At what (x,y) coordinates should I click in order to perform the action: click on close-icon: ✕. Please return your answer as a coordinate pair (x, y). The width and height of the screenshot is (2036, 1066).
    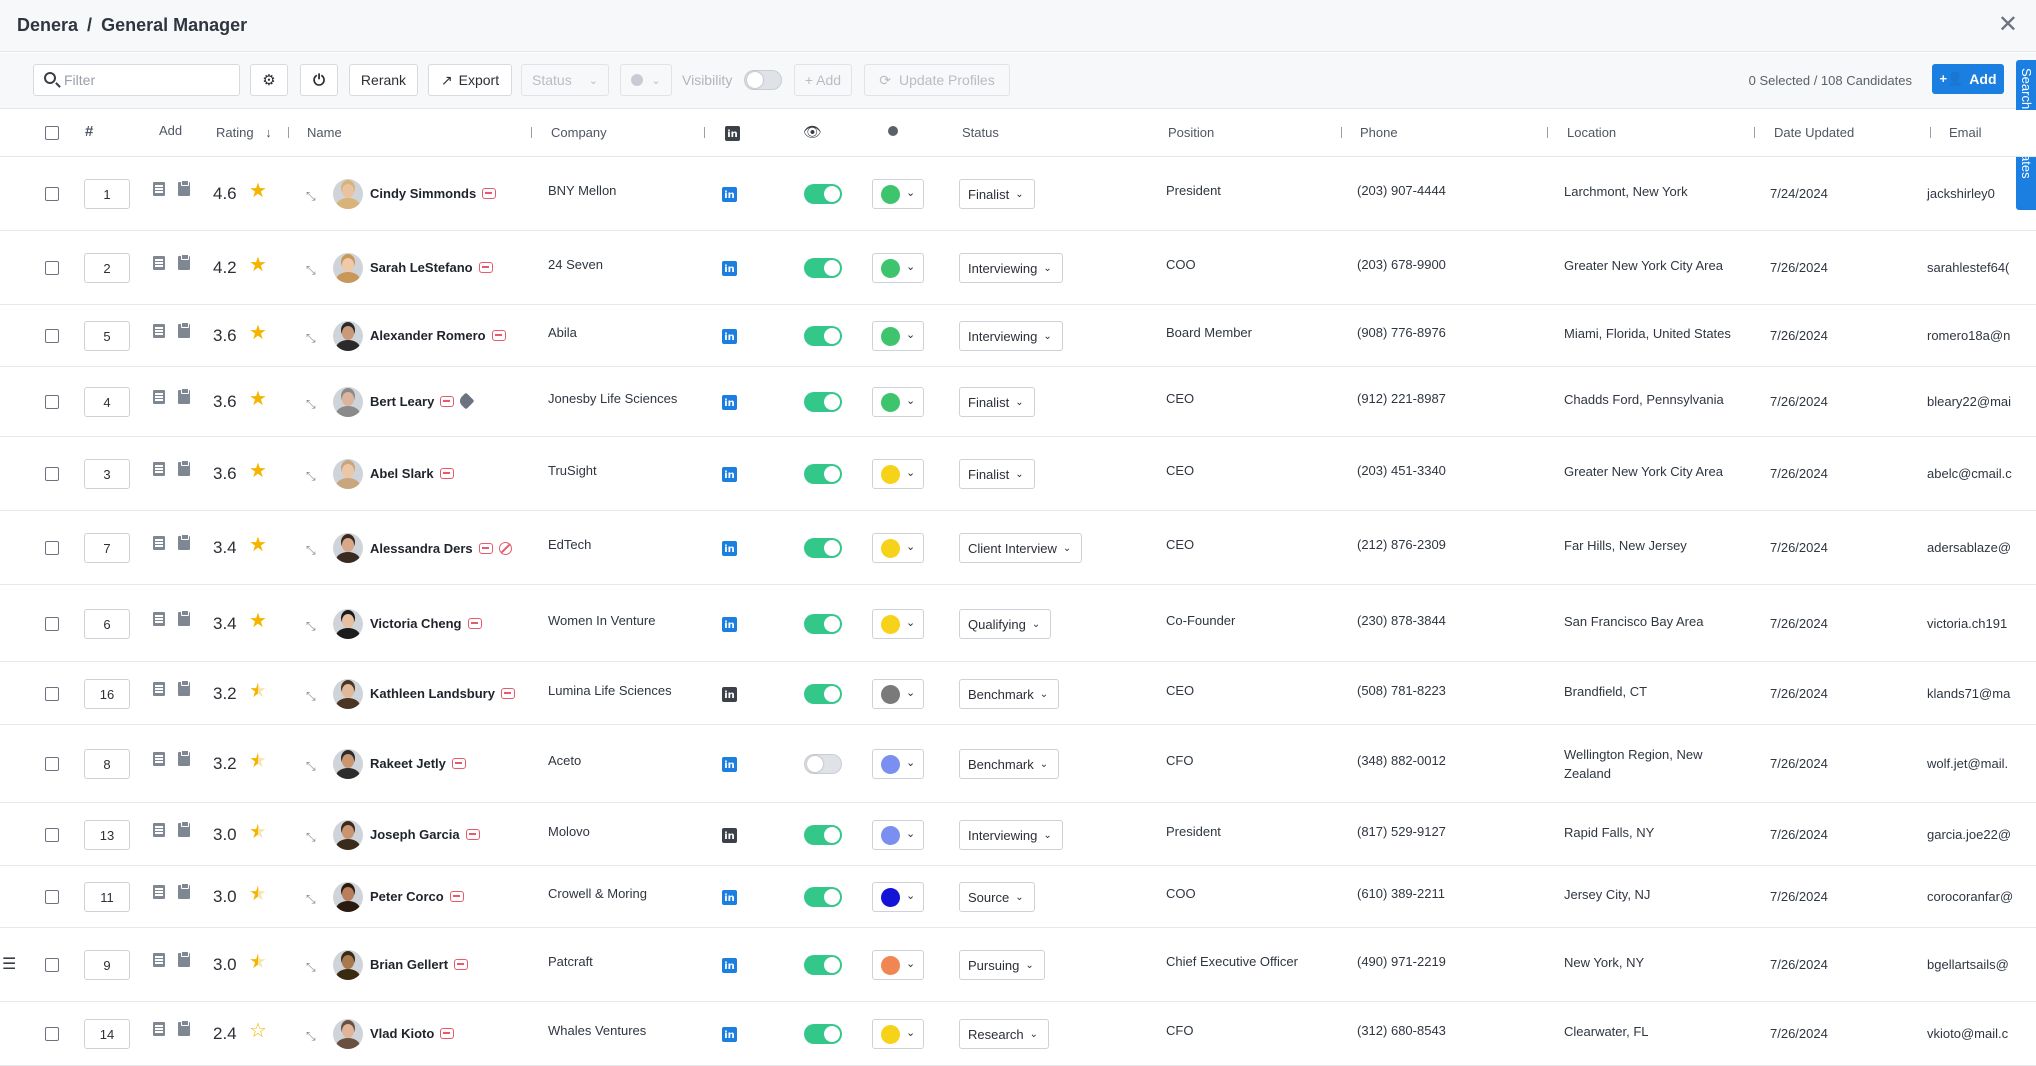
    Looking at the image, I should click on (2007, 24).